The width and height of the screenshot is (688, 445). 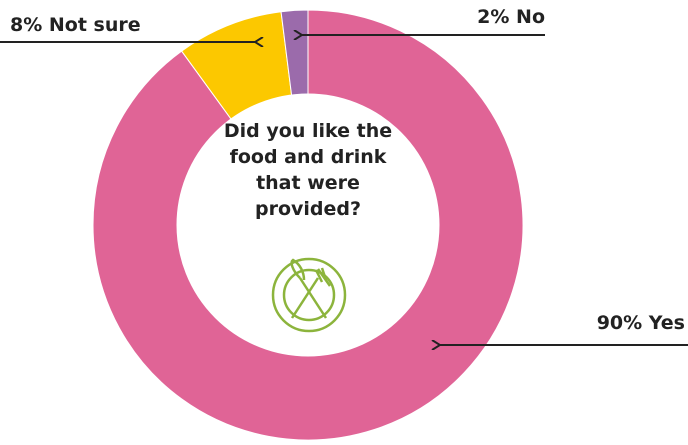 I want to click on value-label: 90% Yes, so click(x=641, y=323).